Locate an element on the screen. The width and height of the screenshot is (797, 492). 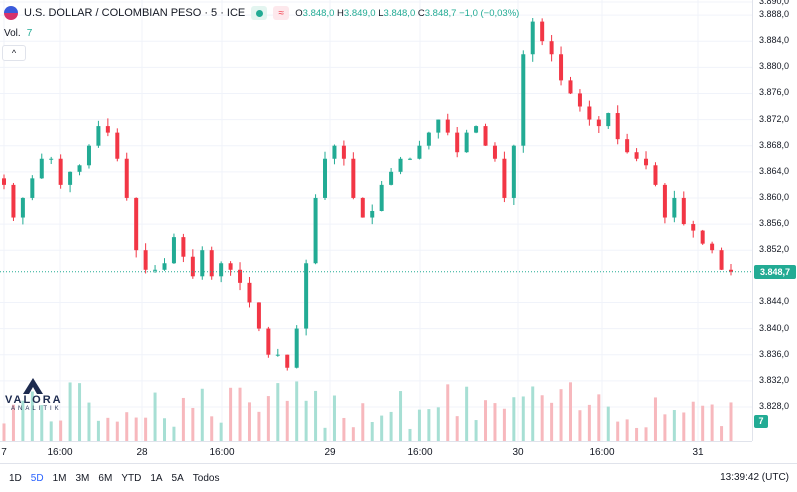
time-tick-label: 30 is located at coordinates (518, 452).